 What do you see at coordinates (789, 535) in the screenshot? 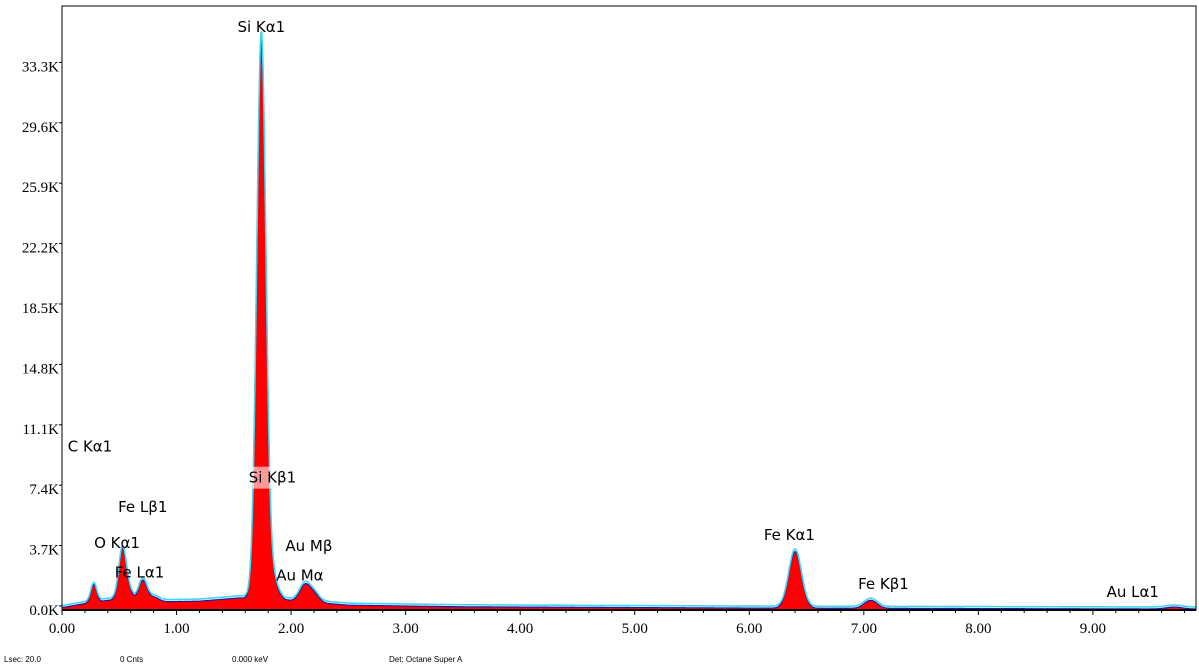
I see `peak-label: Fe Kα1` at bounding box center [789, 535].